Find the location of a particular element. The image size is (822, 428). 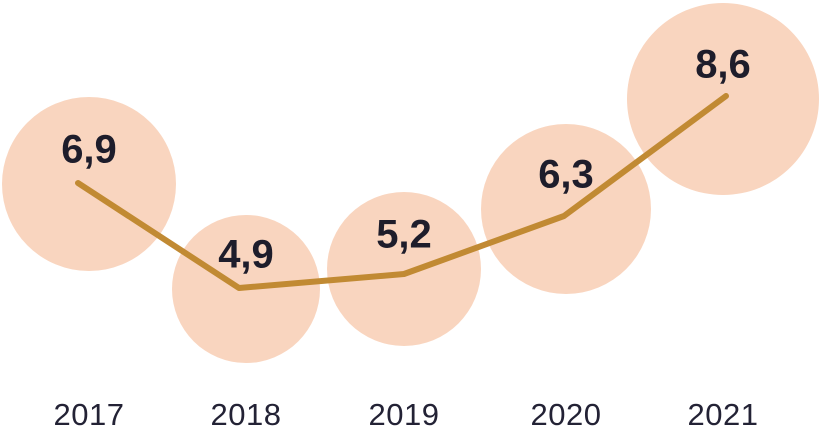

value-label-2020: 6,3 is located at coordinates (566, 174).